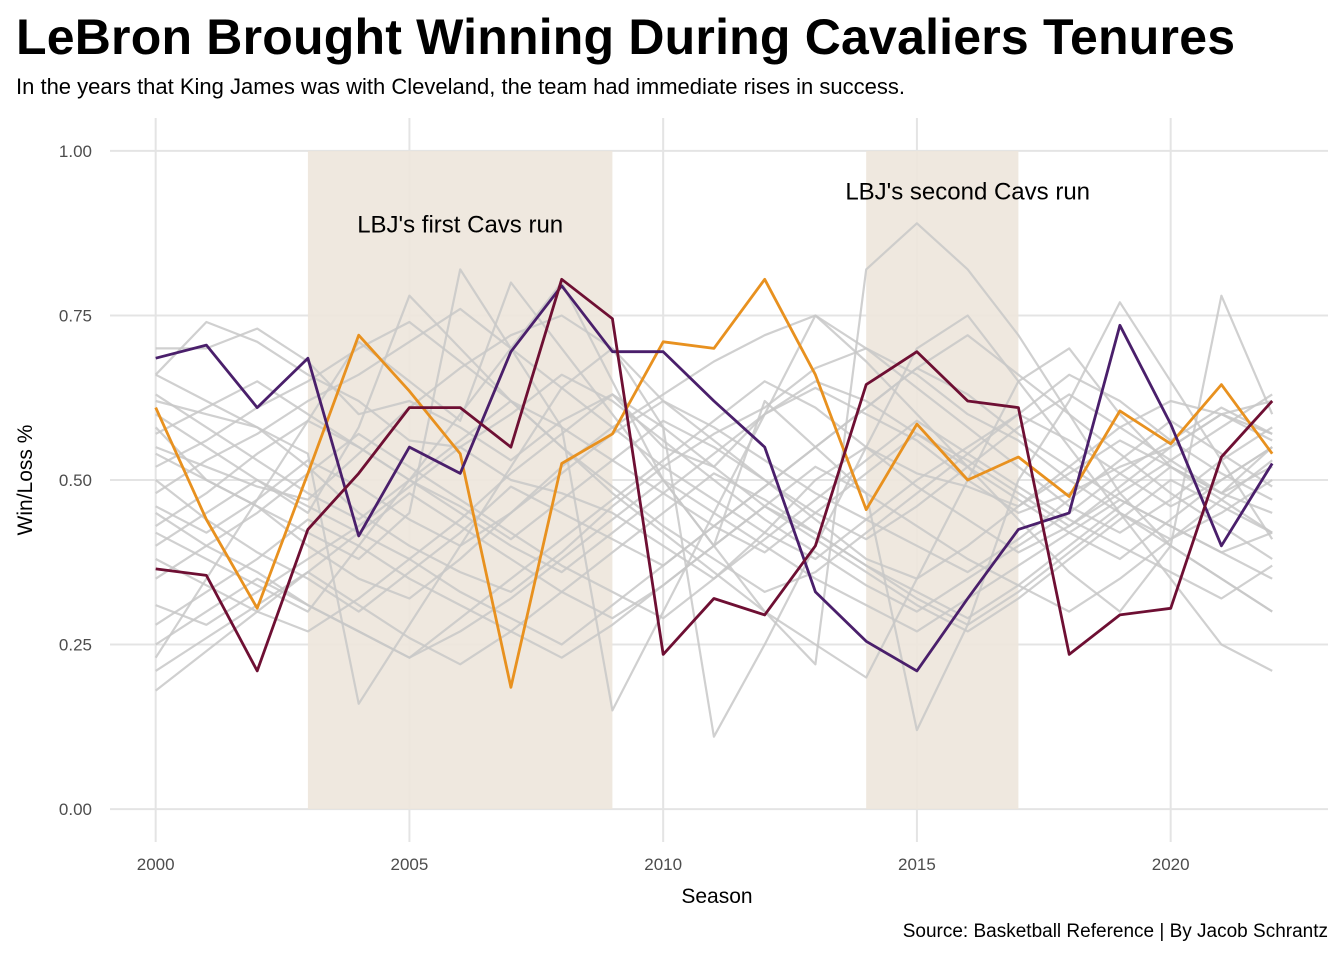 Image resolution: width=1344 pixels, height=960 pixels. What do you see at coordinates (460, 224) in the screenshot?
I see `period-annotation: LBJ's first Cavs run` at bounding box center [460, 224].